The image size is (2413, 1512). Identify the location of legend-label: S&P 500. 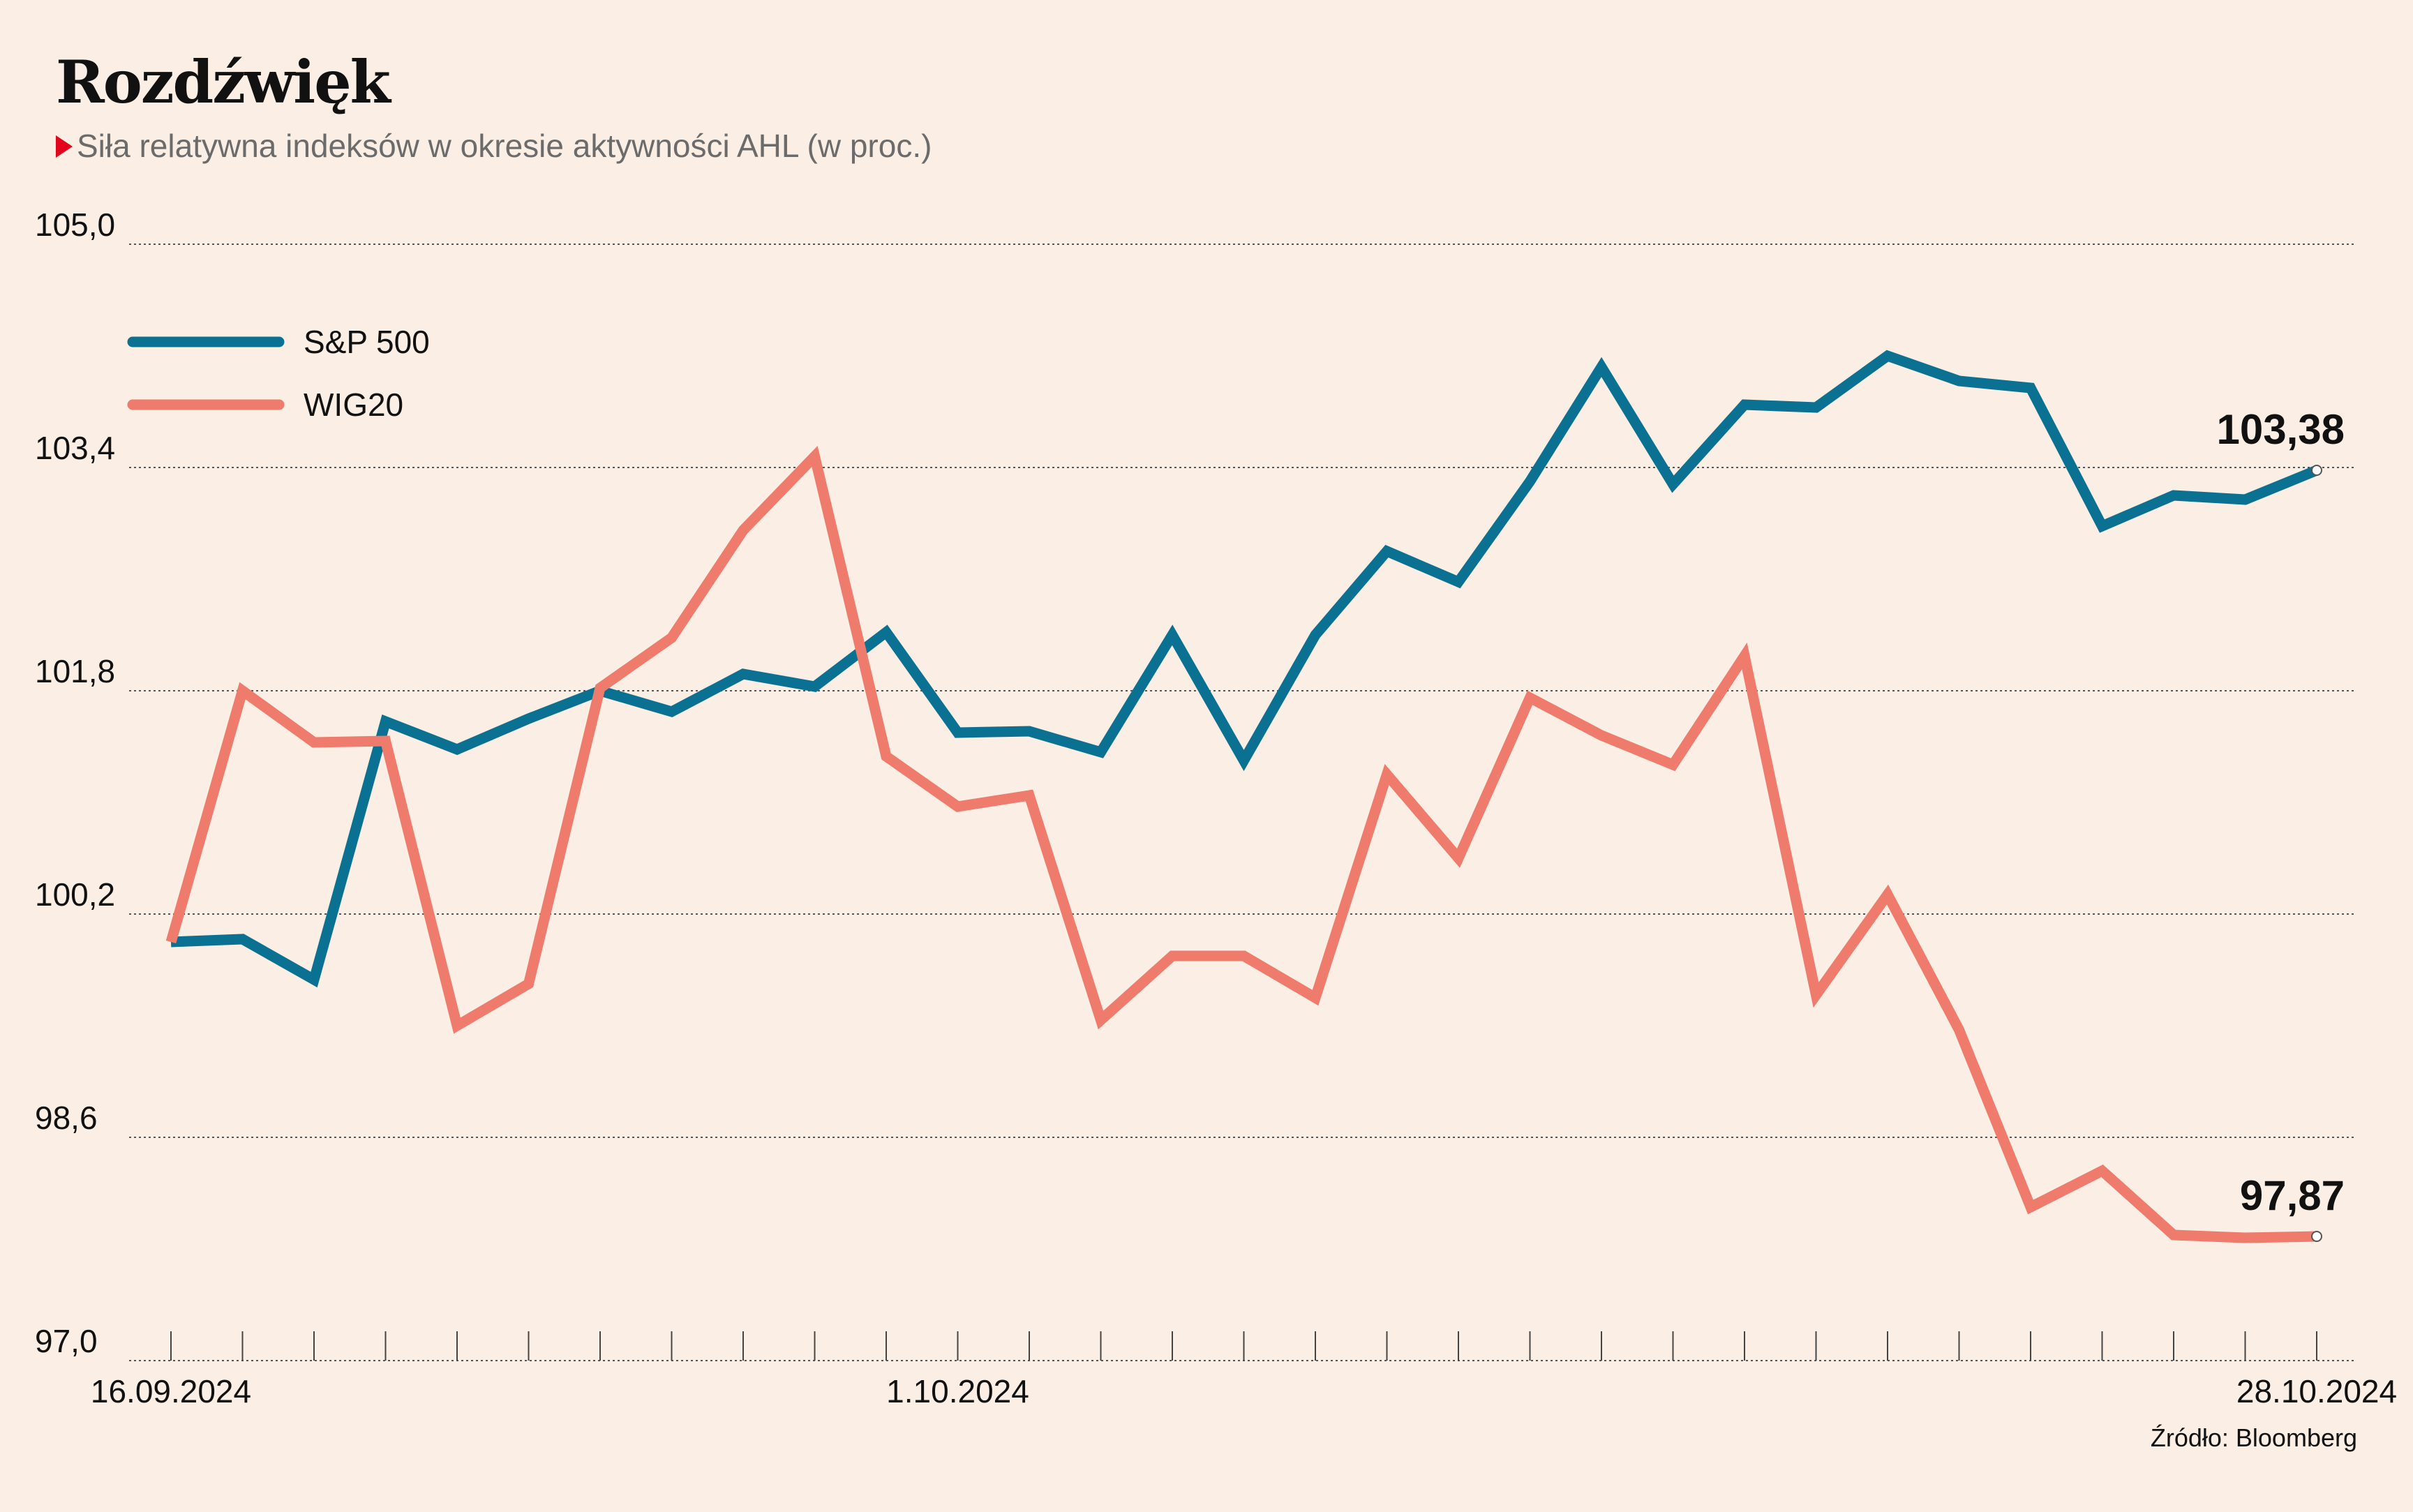
(367, 342).